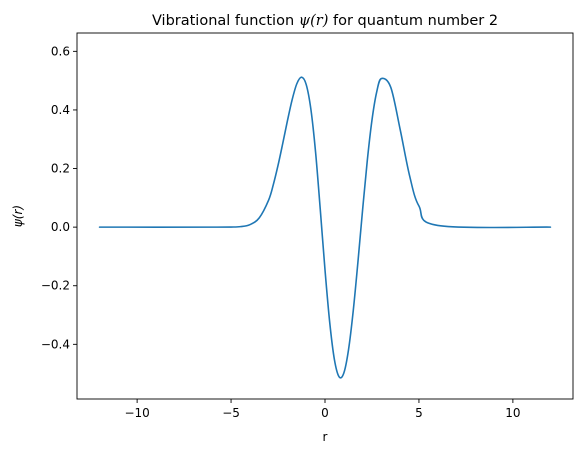 This screenshot has width=583, height=455. I want to click on y-axis-ticks: −0.4 −0.2 0.0 0.2 0.4 0.6, so click(59, 197).